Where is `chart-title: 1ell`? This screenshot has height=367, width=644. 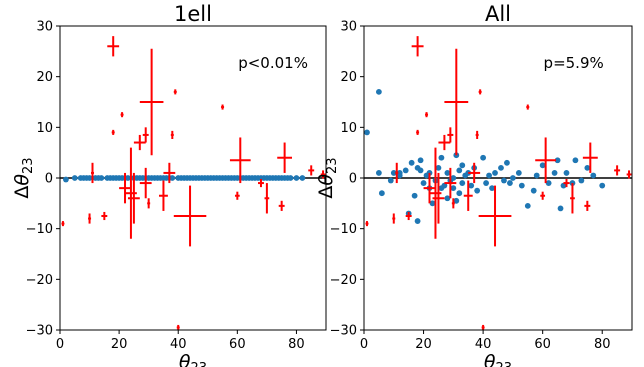 chart-title: 1ell is located at coordinates (193, 14).